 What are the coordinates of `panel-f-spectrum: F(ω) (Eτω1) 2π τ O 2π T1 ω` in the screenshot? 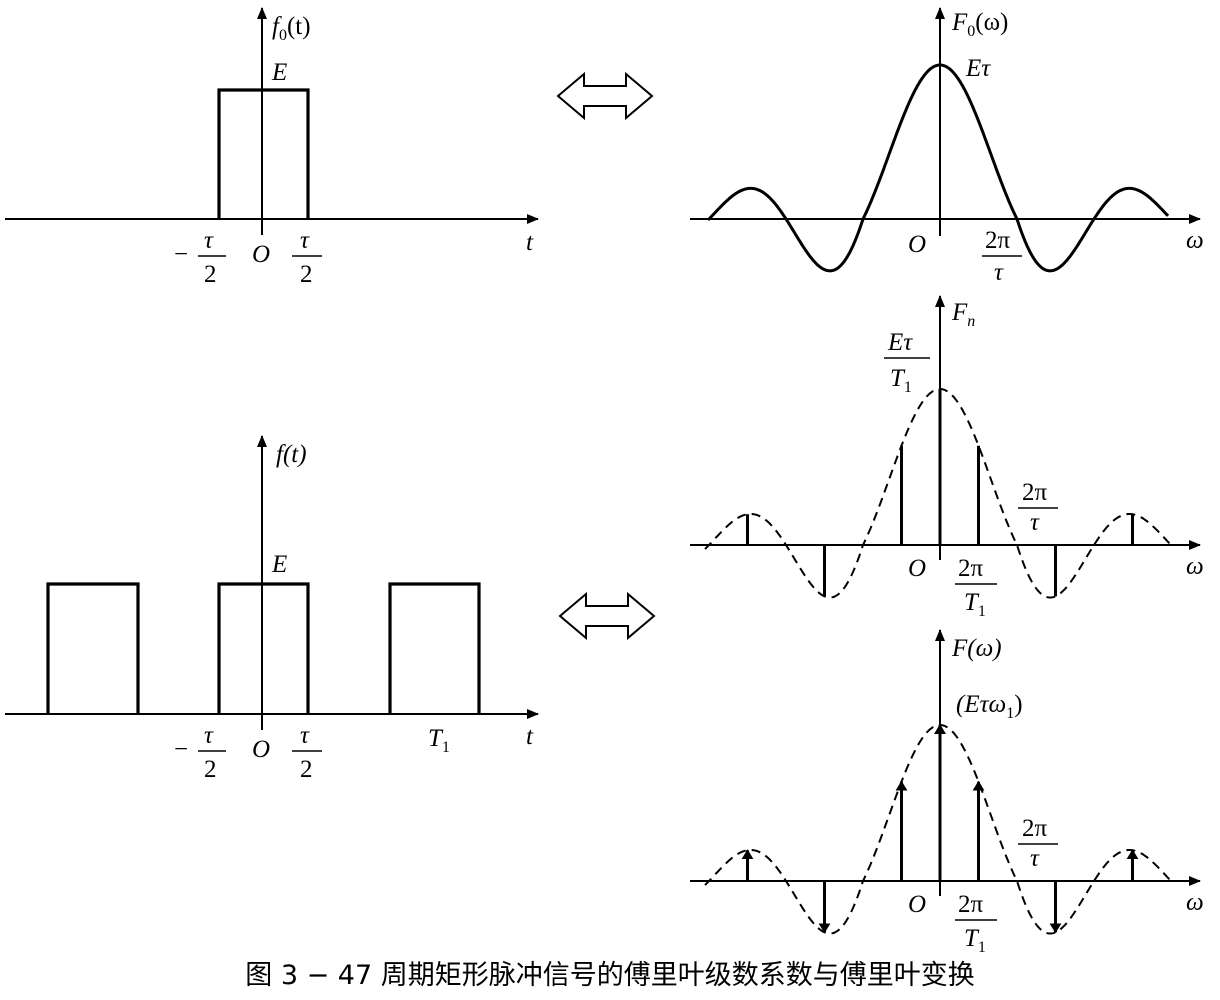 It's located at (947, 792).